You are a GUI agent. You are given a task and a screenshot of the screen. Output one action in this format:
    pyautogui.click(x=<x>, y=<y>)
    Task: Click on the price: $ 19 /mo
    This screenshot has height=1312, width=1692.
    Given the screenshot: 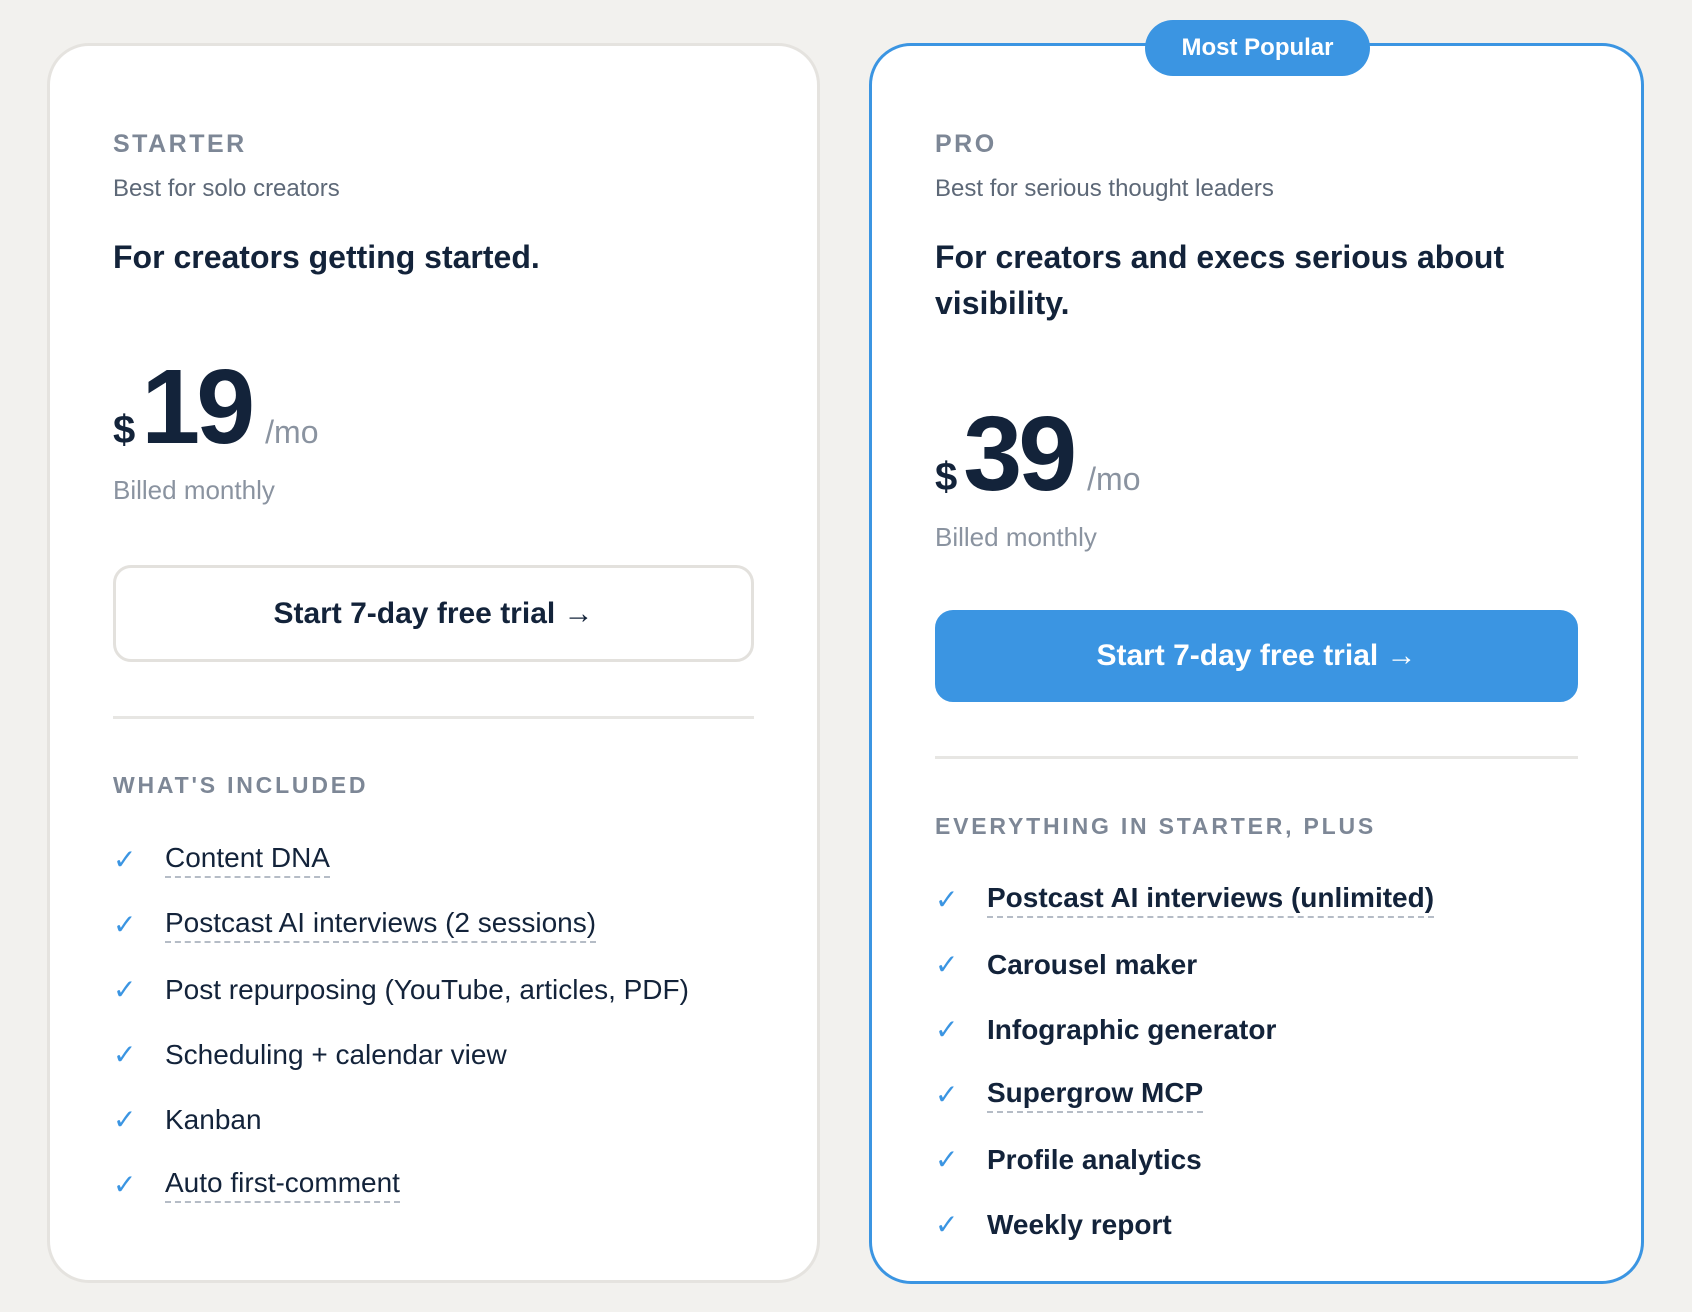 What is the action you would take?
    pyautogui.click(x=216, y=407)
    